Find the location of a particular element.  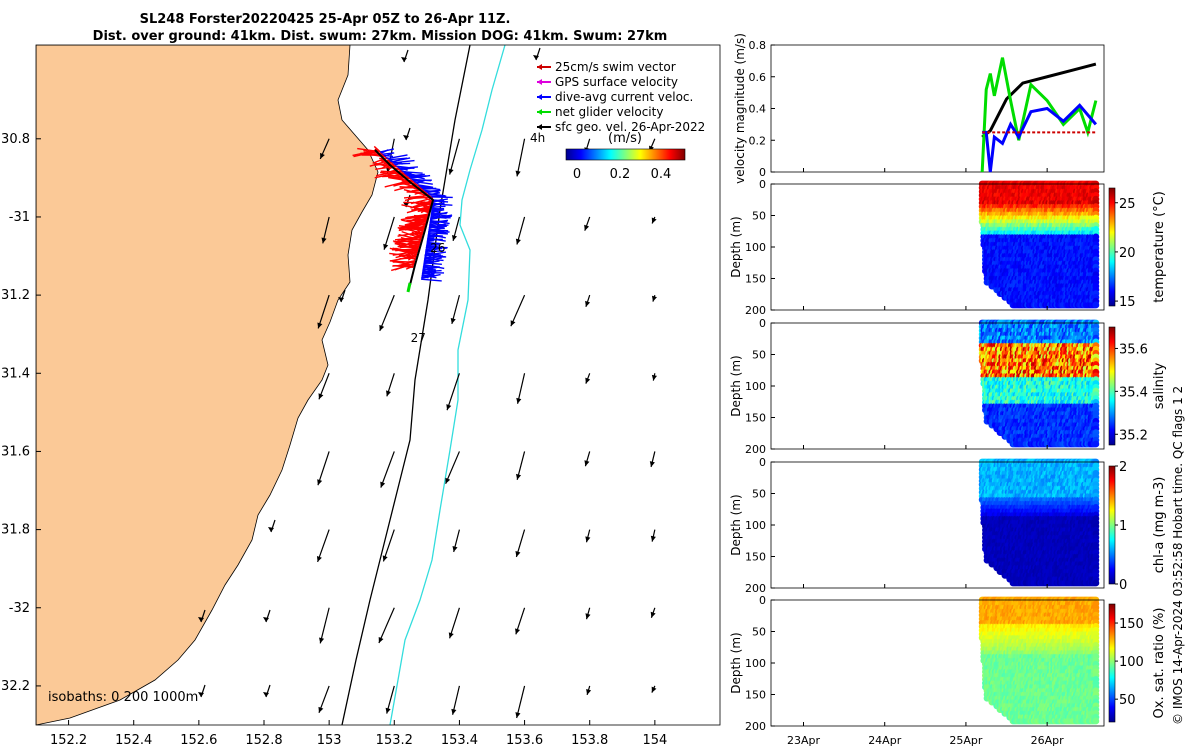

map-x-tick-label: 154 is located at coordinates (654, 740).